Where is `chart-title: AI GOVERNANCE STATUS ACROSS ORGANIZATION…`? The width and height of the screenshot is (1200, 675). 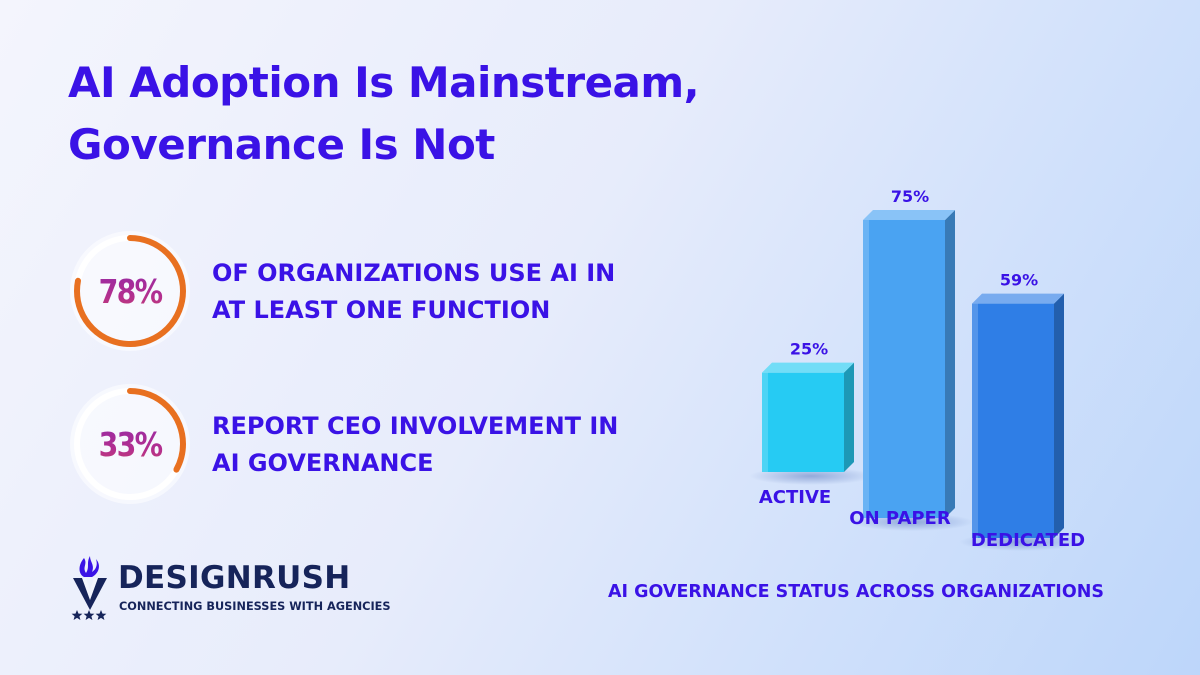 chart-title: AI GOVERNANCE STATUS ACROSS ORGANIZATION… is located at coordinates (856, 592).